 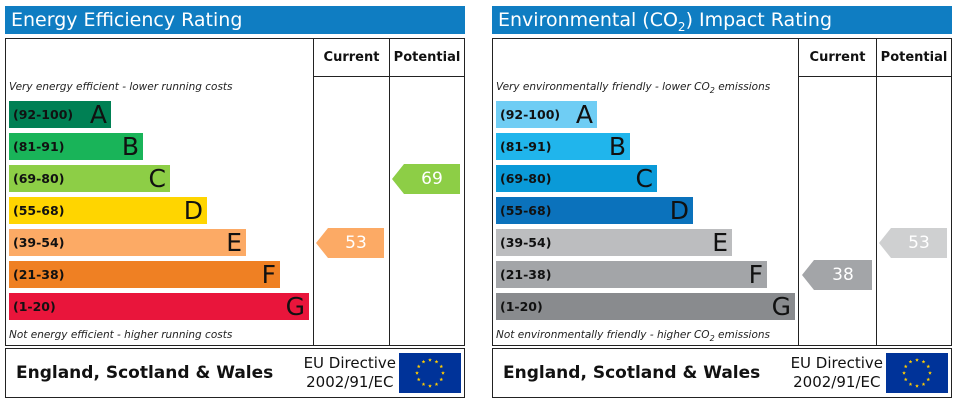 I want to click on potential-rating-arrow: 53, so click(x=913, y=242).